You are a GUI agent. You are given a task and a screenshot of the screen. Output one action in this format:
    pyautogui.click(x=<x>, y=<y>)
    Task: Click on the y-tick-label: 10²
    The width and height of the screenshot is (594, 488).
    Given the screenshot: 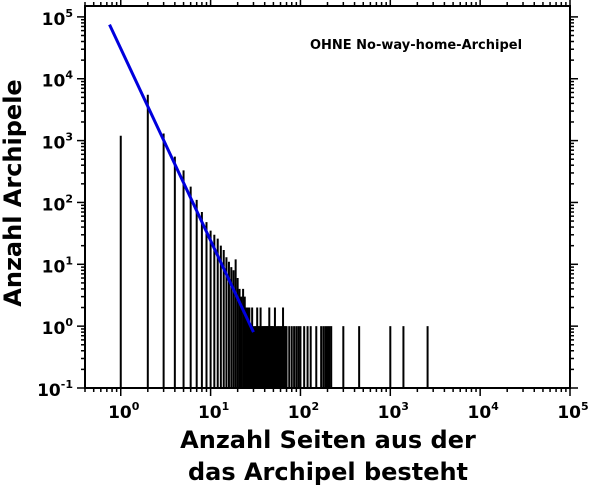 What is the action you would take?
    pyautogui.click(x=57, y=203)
    